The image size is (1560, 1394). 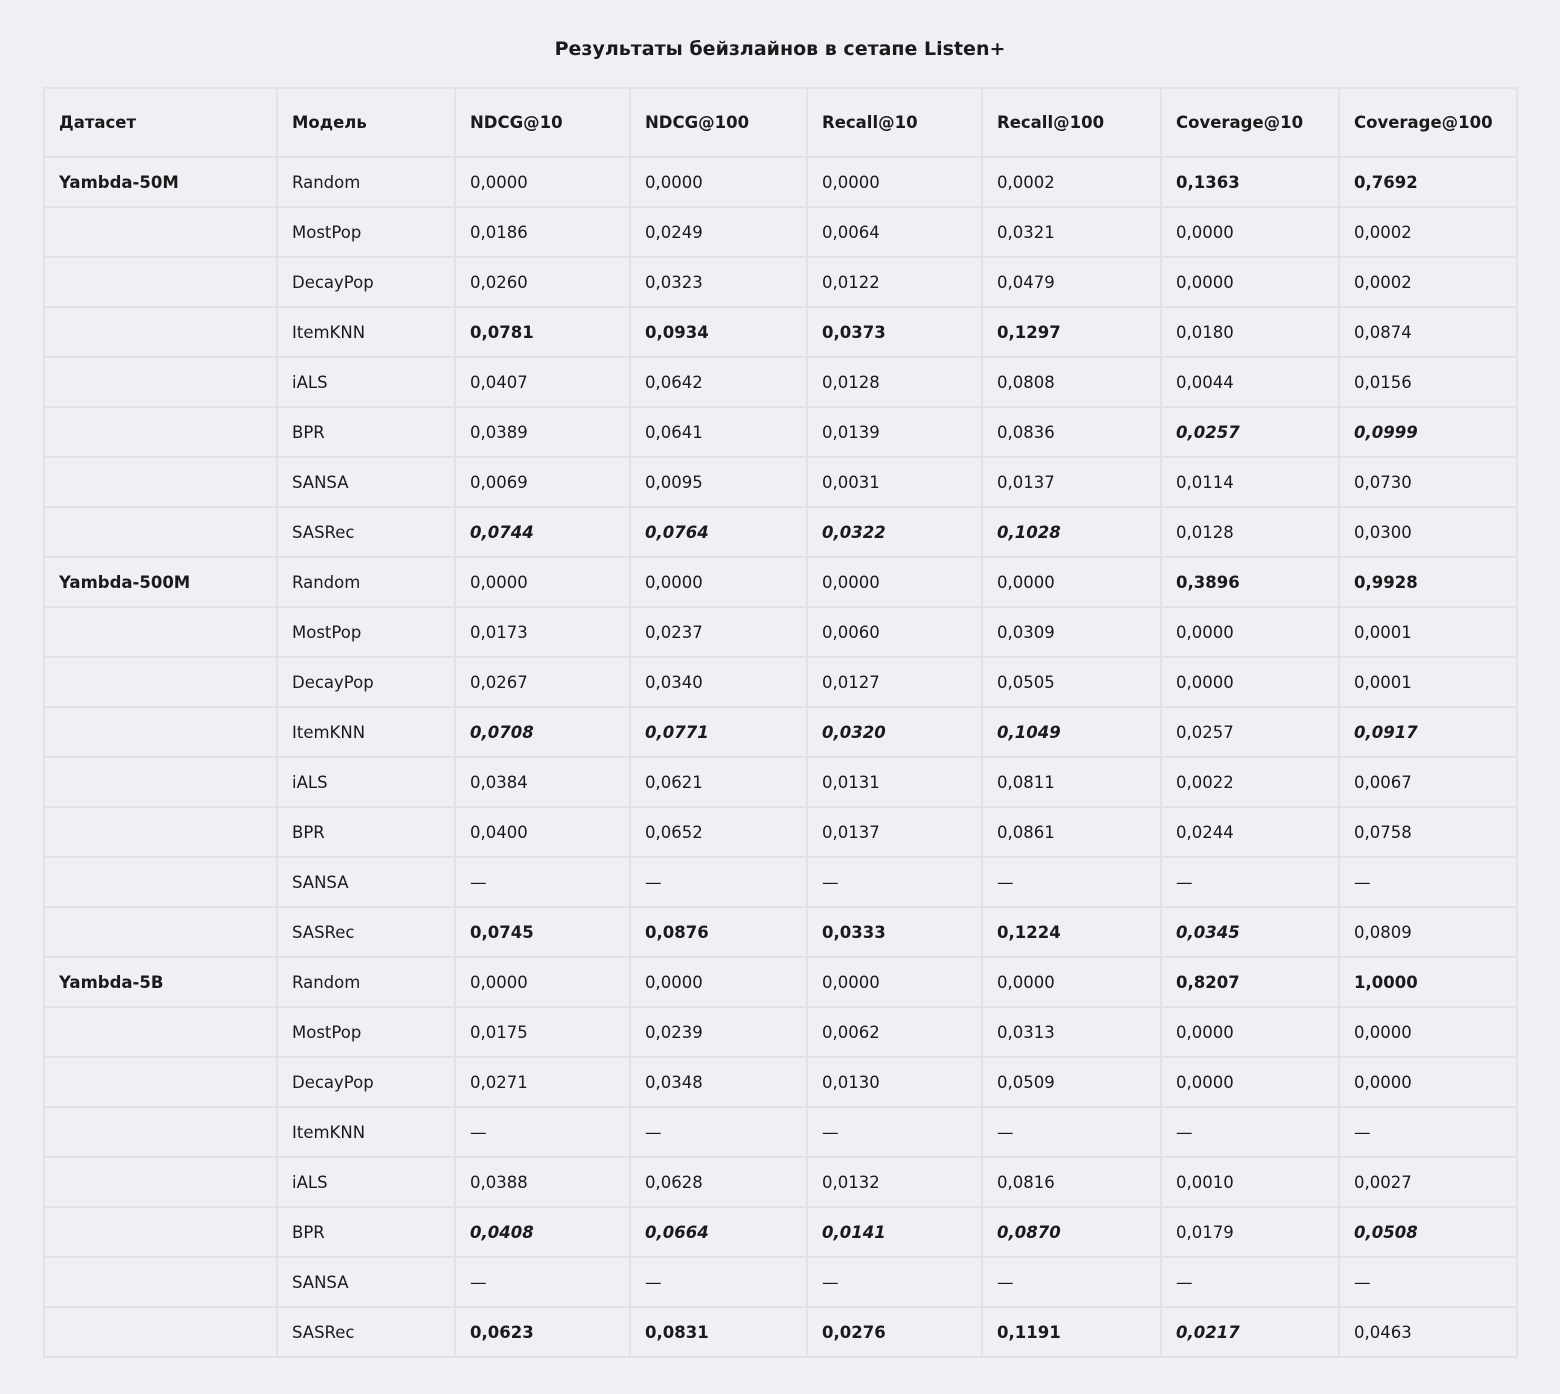 I want to click on table-row: iALS 0,0388 0,0628 0,0132 0,0816 0,0010 0,0027, so click(x=780, y=1182).